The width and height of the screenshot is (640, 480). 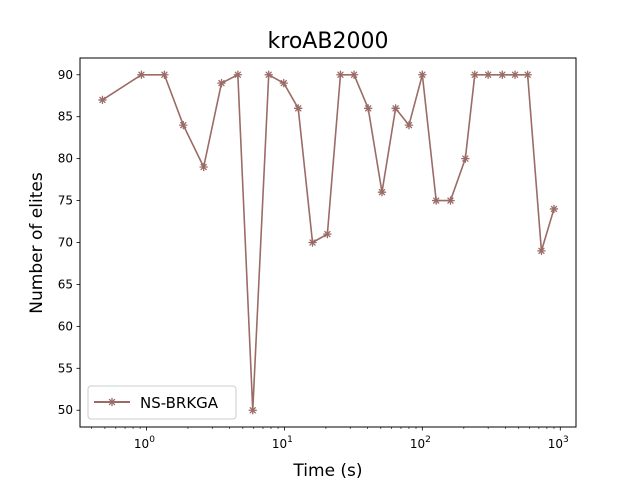 I want to click on x-tick-label: 10¹, so click(x=282, y=443).